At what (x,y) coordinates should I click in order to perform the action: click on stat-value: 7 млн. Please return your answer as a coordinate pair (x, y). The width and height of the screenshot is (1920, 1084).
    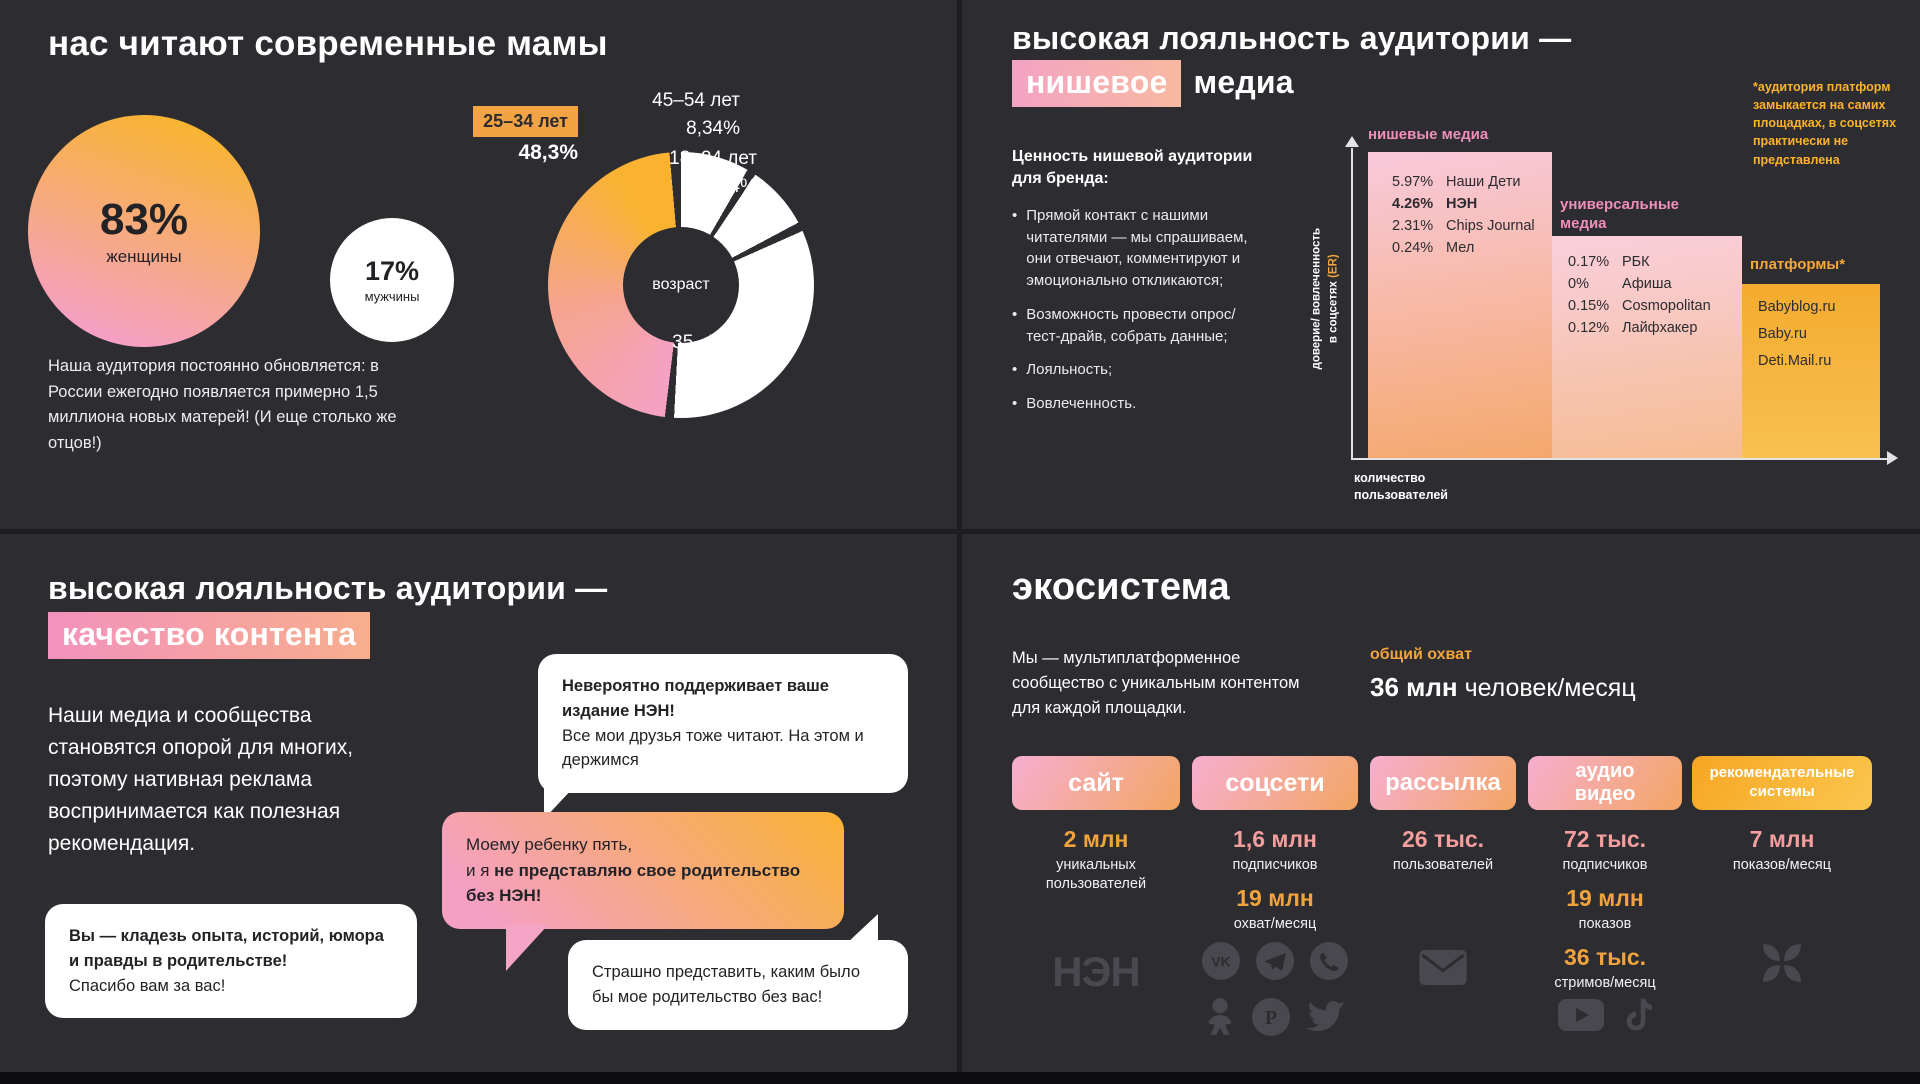
    Looking at the image, I should click on (1782, 839).